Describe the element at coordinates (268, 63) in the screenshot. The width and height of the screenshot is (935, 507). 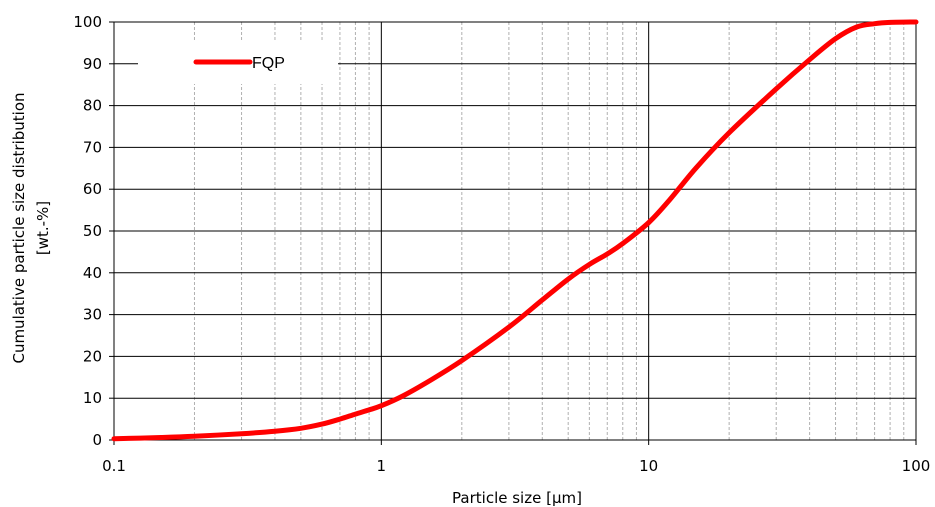
I see `legend-label: FQP` at that location.